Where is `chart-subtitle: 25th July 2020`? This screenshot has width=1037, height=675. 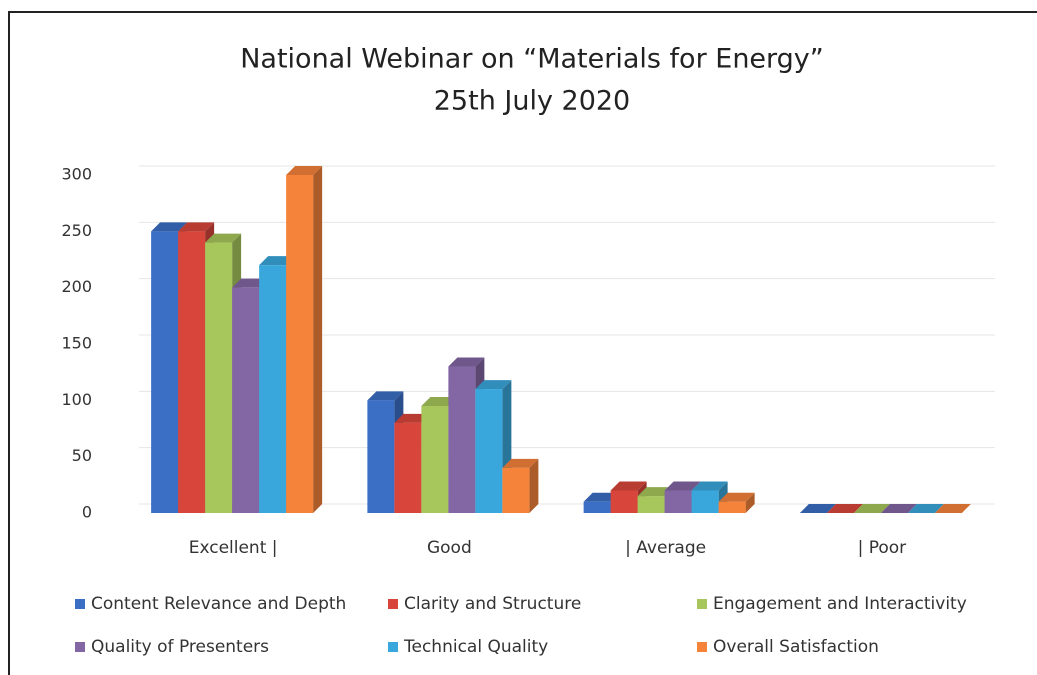
chart-subtitle: 25th July 2020 is located at coordinates (532, 101).